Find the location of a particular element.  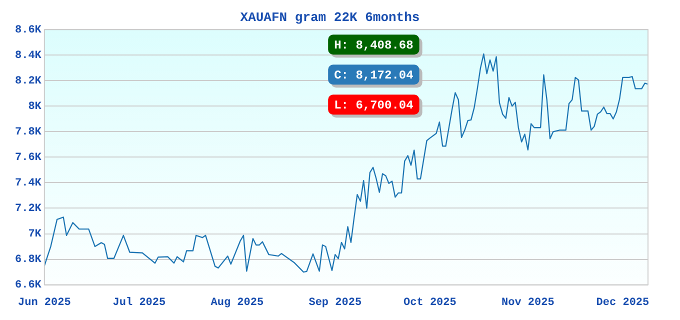

y-tick-label: 8K is located at coordinates (35, 106).